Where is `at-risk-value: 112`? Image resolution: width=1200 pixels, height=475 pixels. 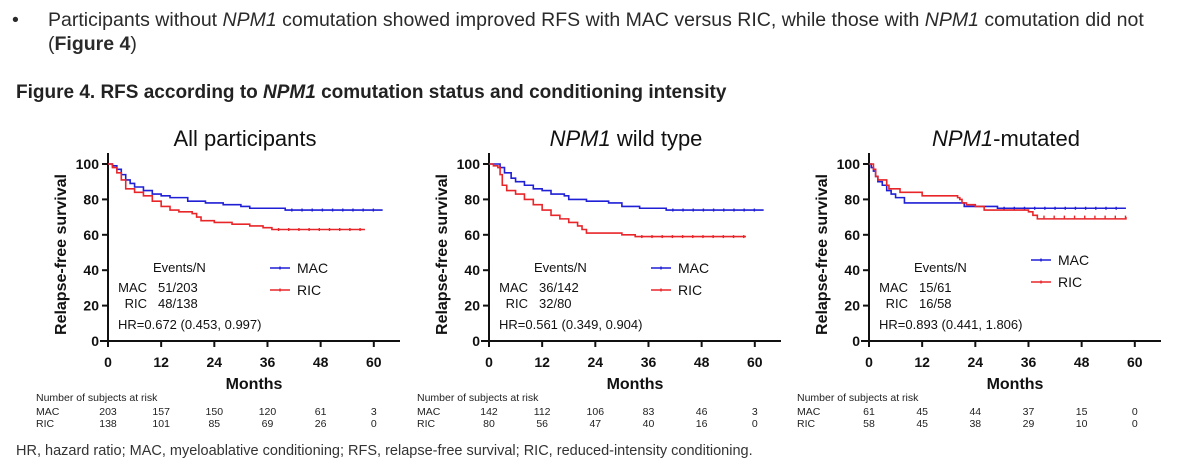
at-risk-value: 112 is located at coordinates (542, 412).